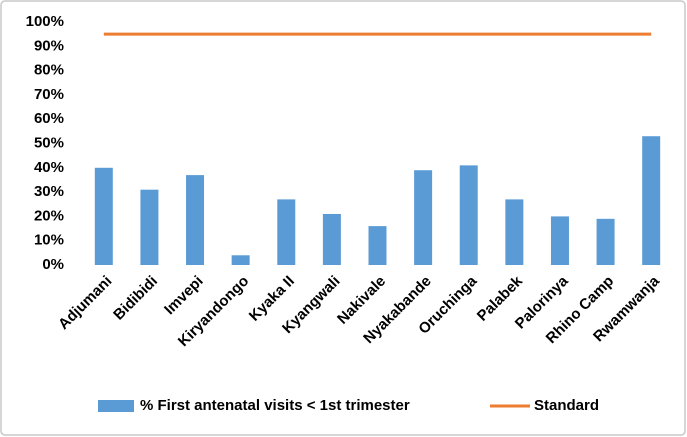 The image size is (687, 437). Describe the element at coordinates (49, 70) in the screenshot. I see `y-tick-label: 80%` at that location.